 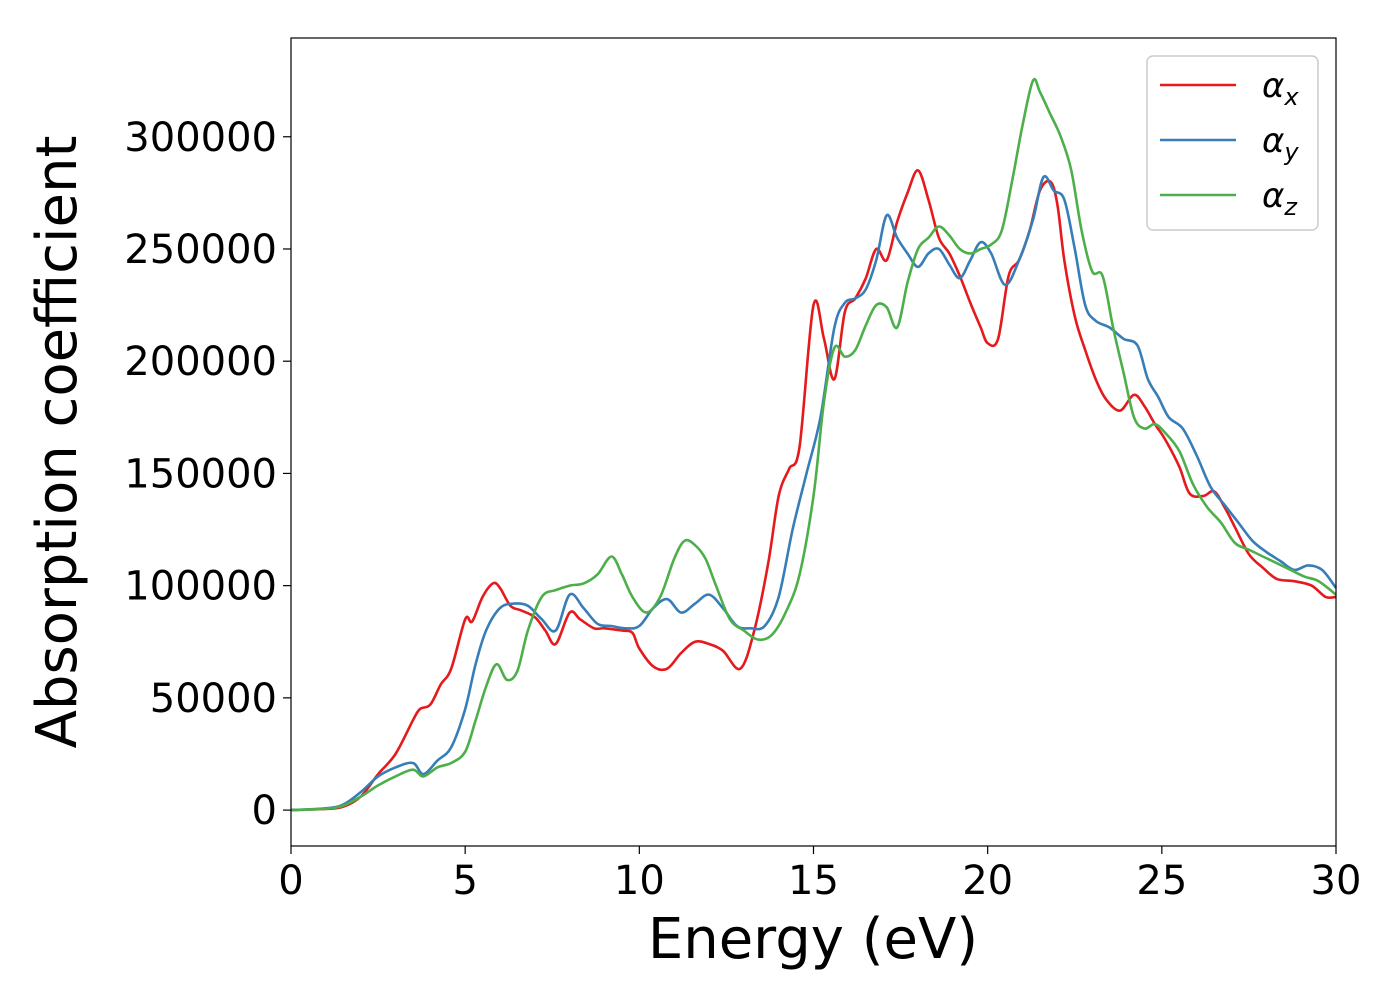 I want to click on legend-label-x: αx, so click(x=1280, y=88).